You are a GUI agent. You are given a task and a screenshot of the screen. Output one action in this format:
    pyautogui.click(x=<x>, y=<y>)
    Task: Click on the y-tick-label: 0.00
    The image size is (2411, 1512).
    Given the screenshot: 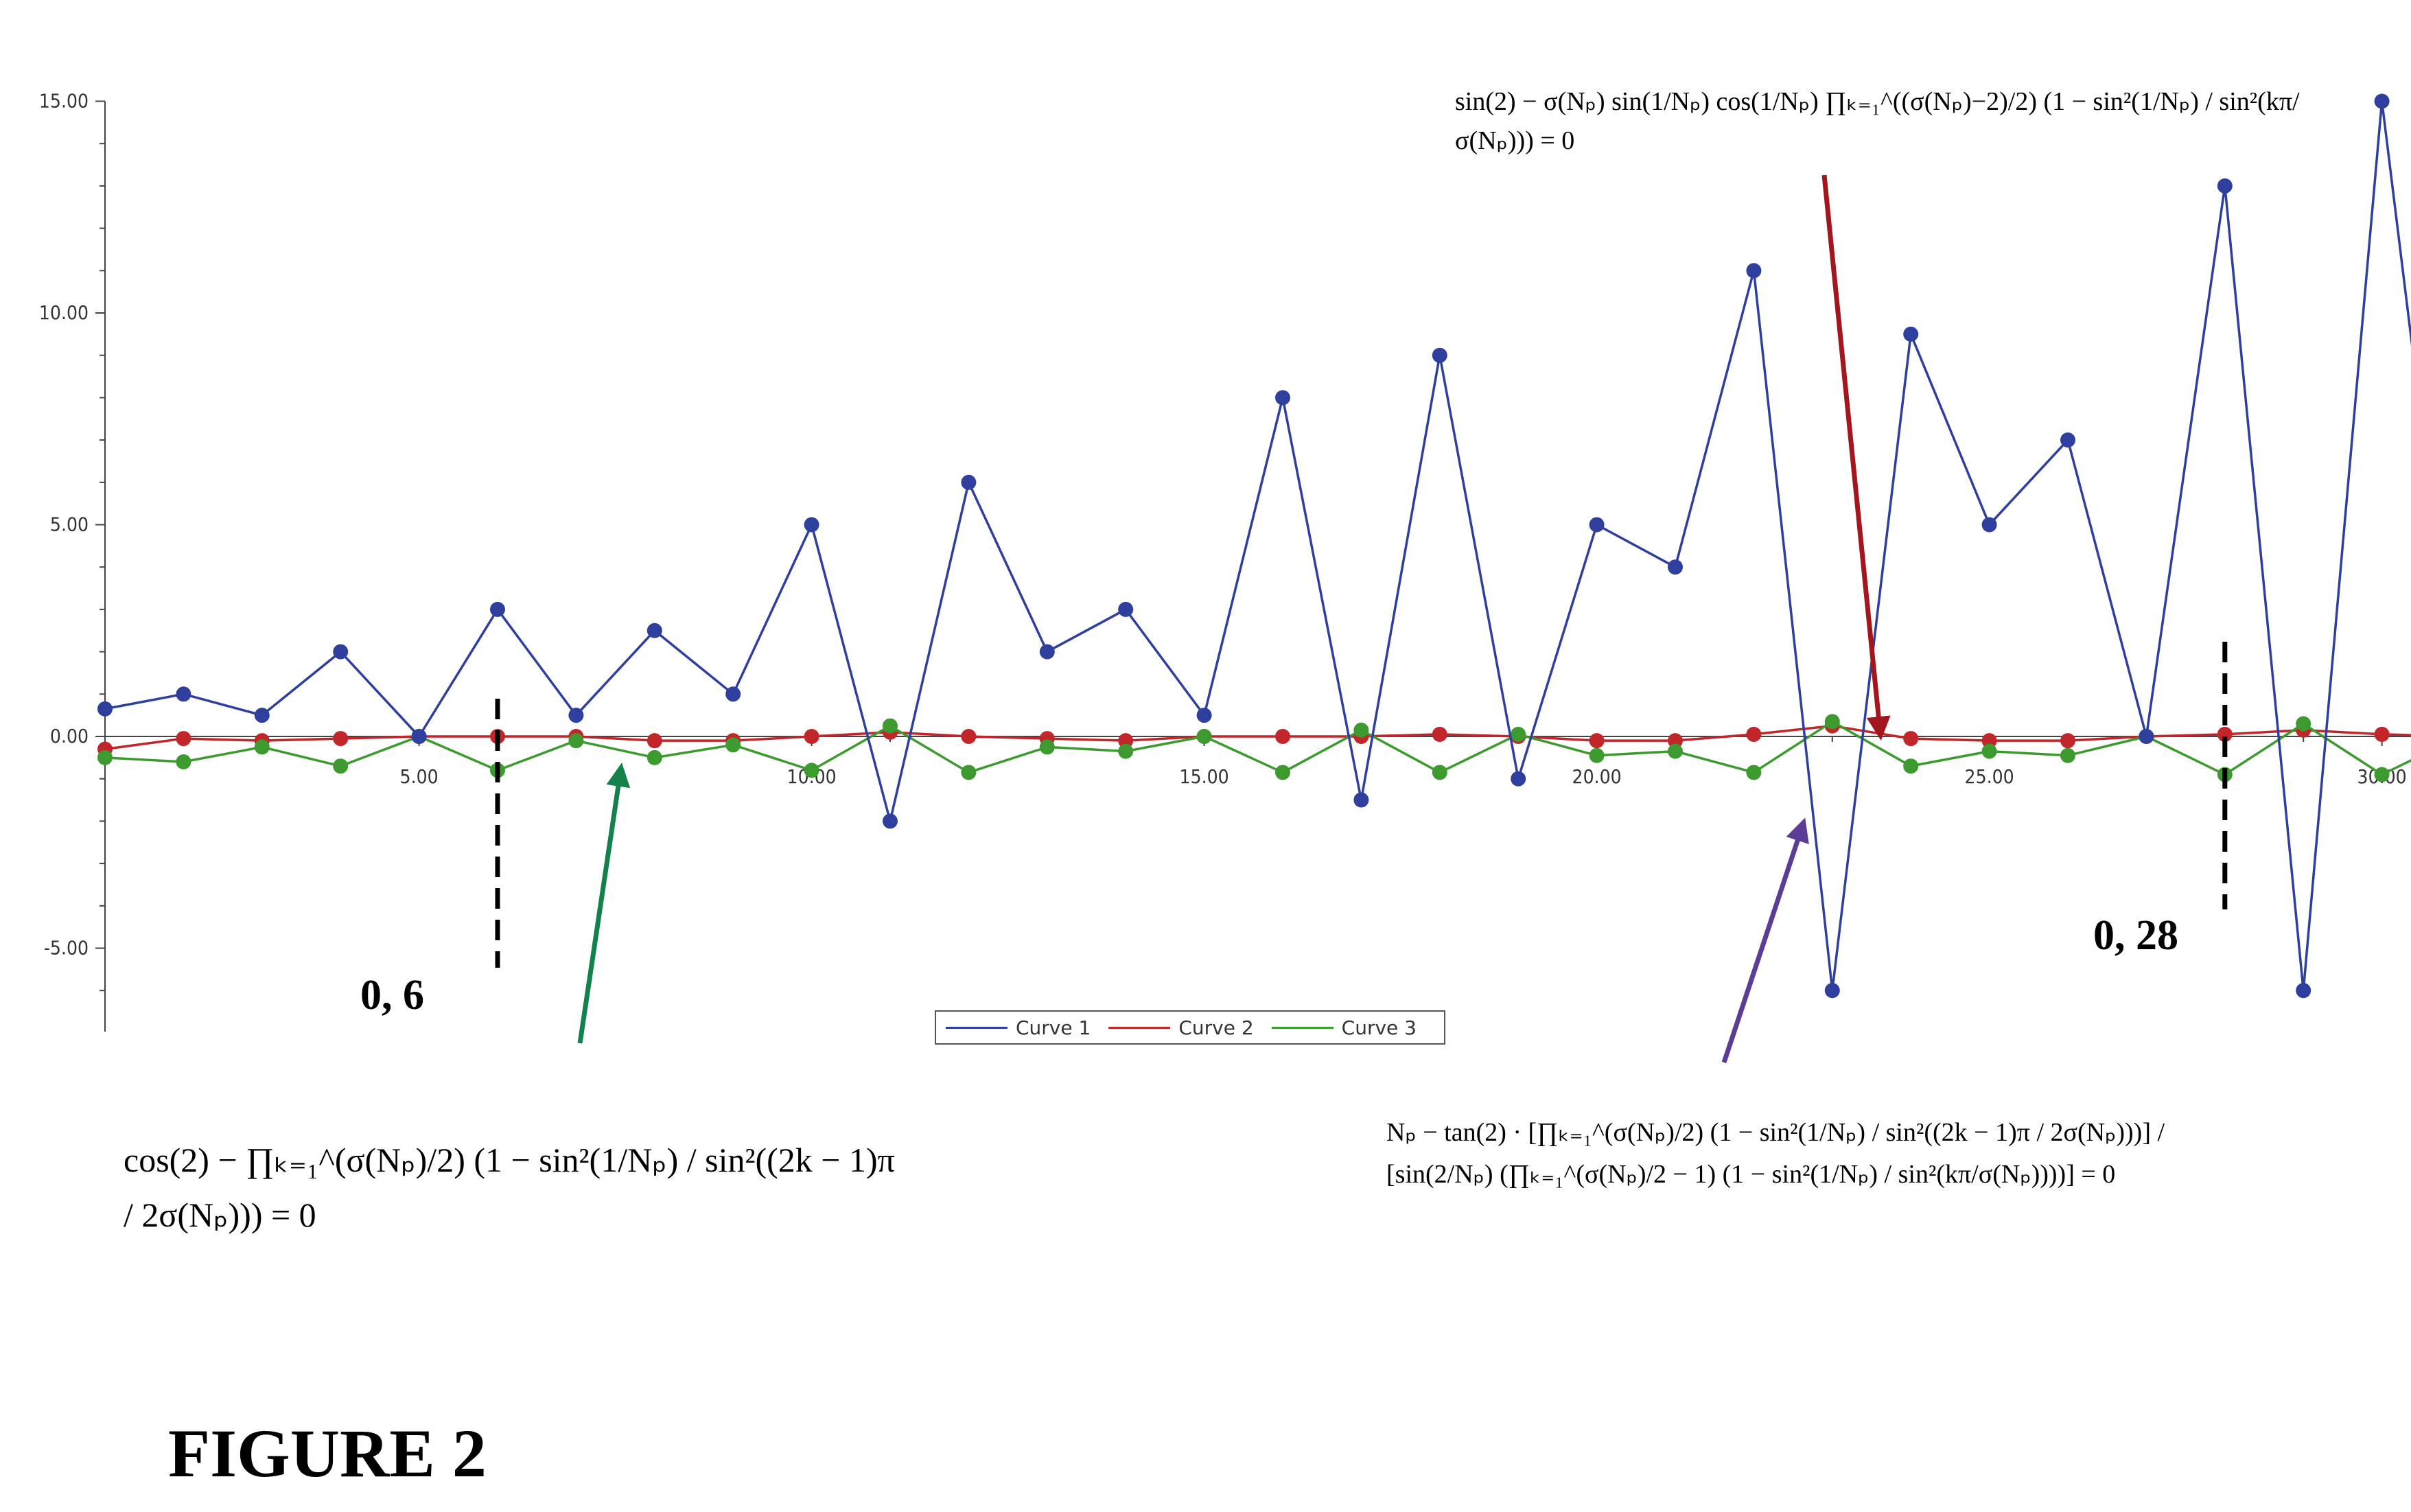 What is the action you would take?
    pyautogui.click(x=69, y=736)
    